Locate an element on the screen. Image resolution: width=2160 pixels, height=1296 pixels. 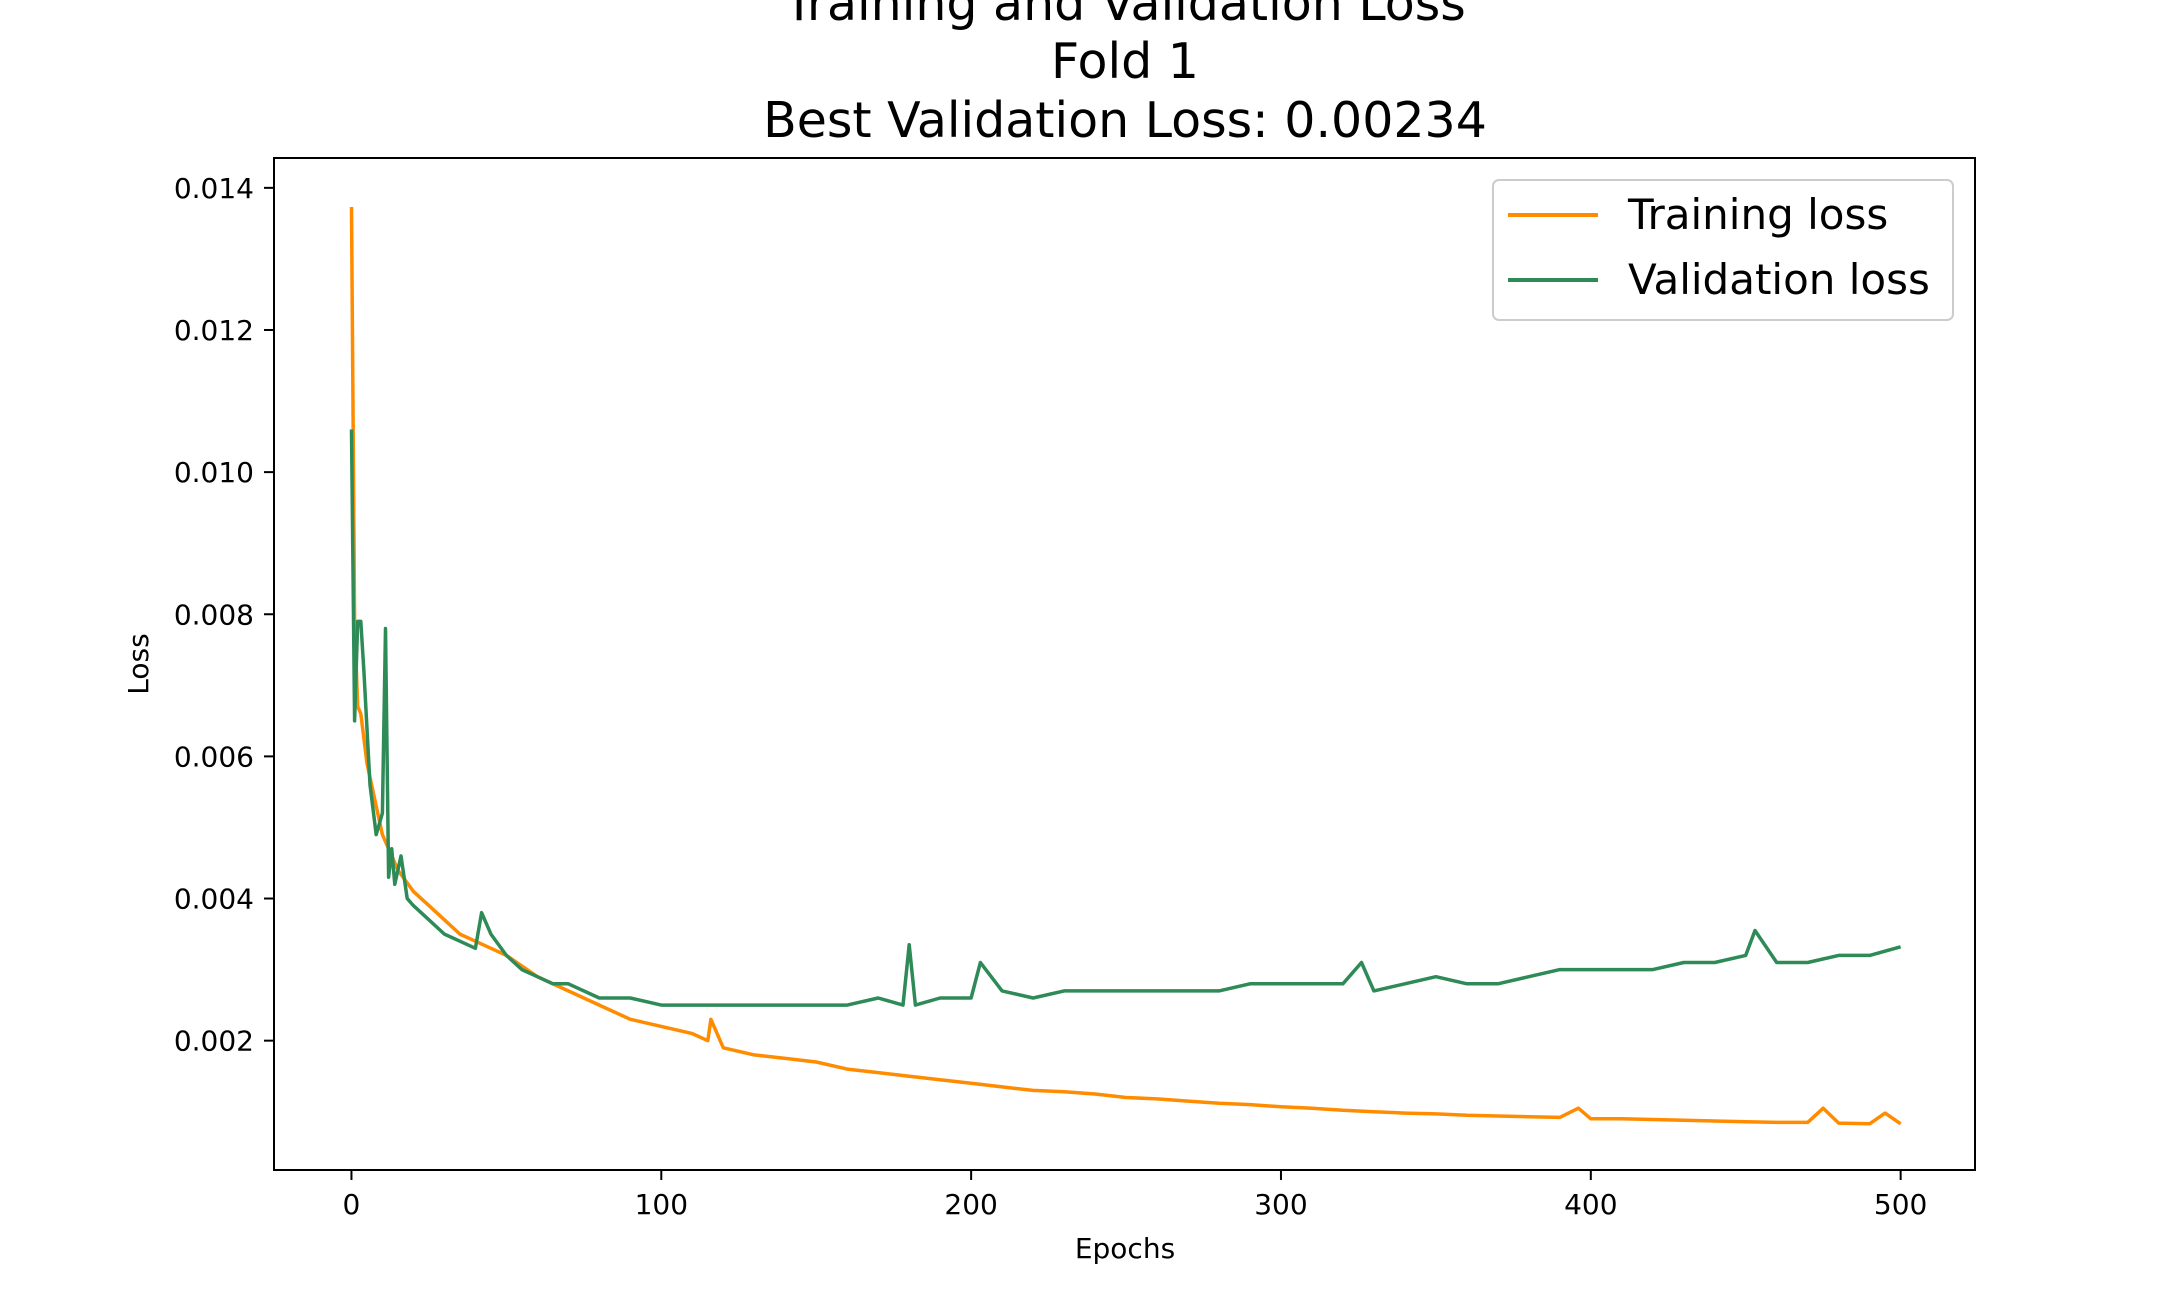
y-tick-label: 0.004 is located at coordinates (214, 899).